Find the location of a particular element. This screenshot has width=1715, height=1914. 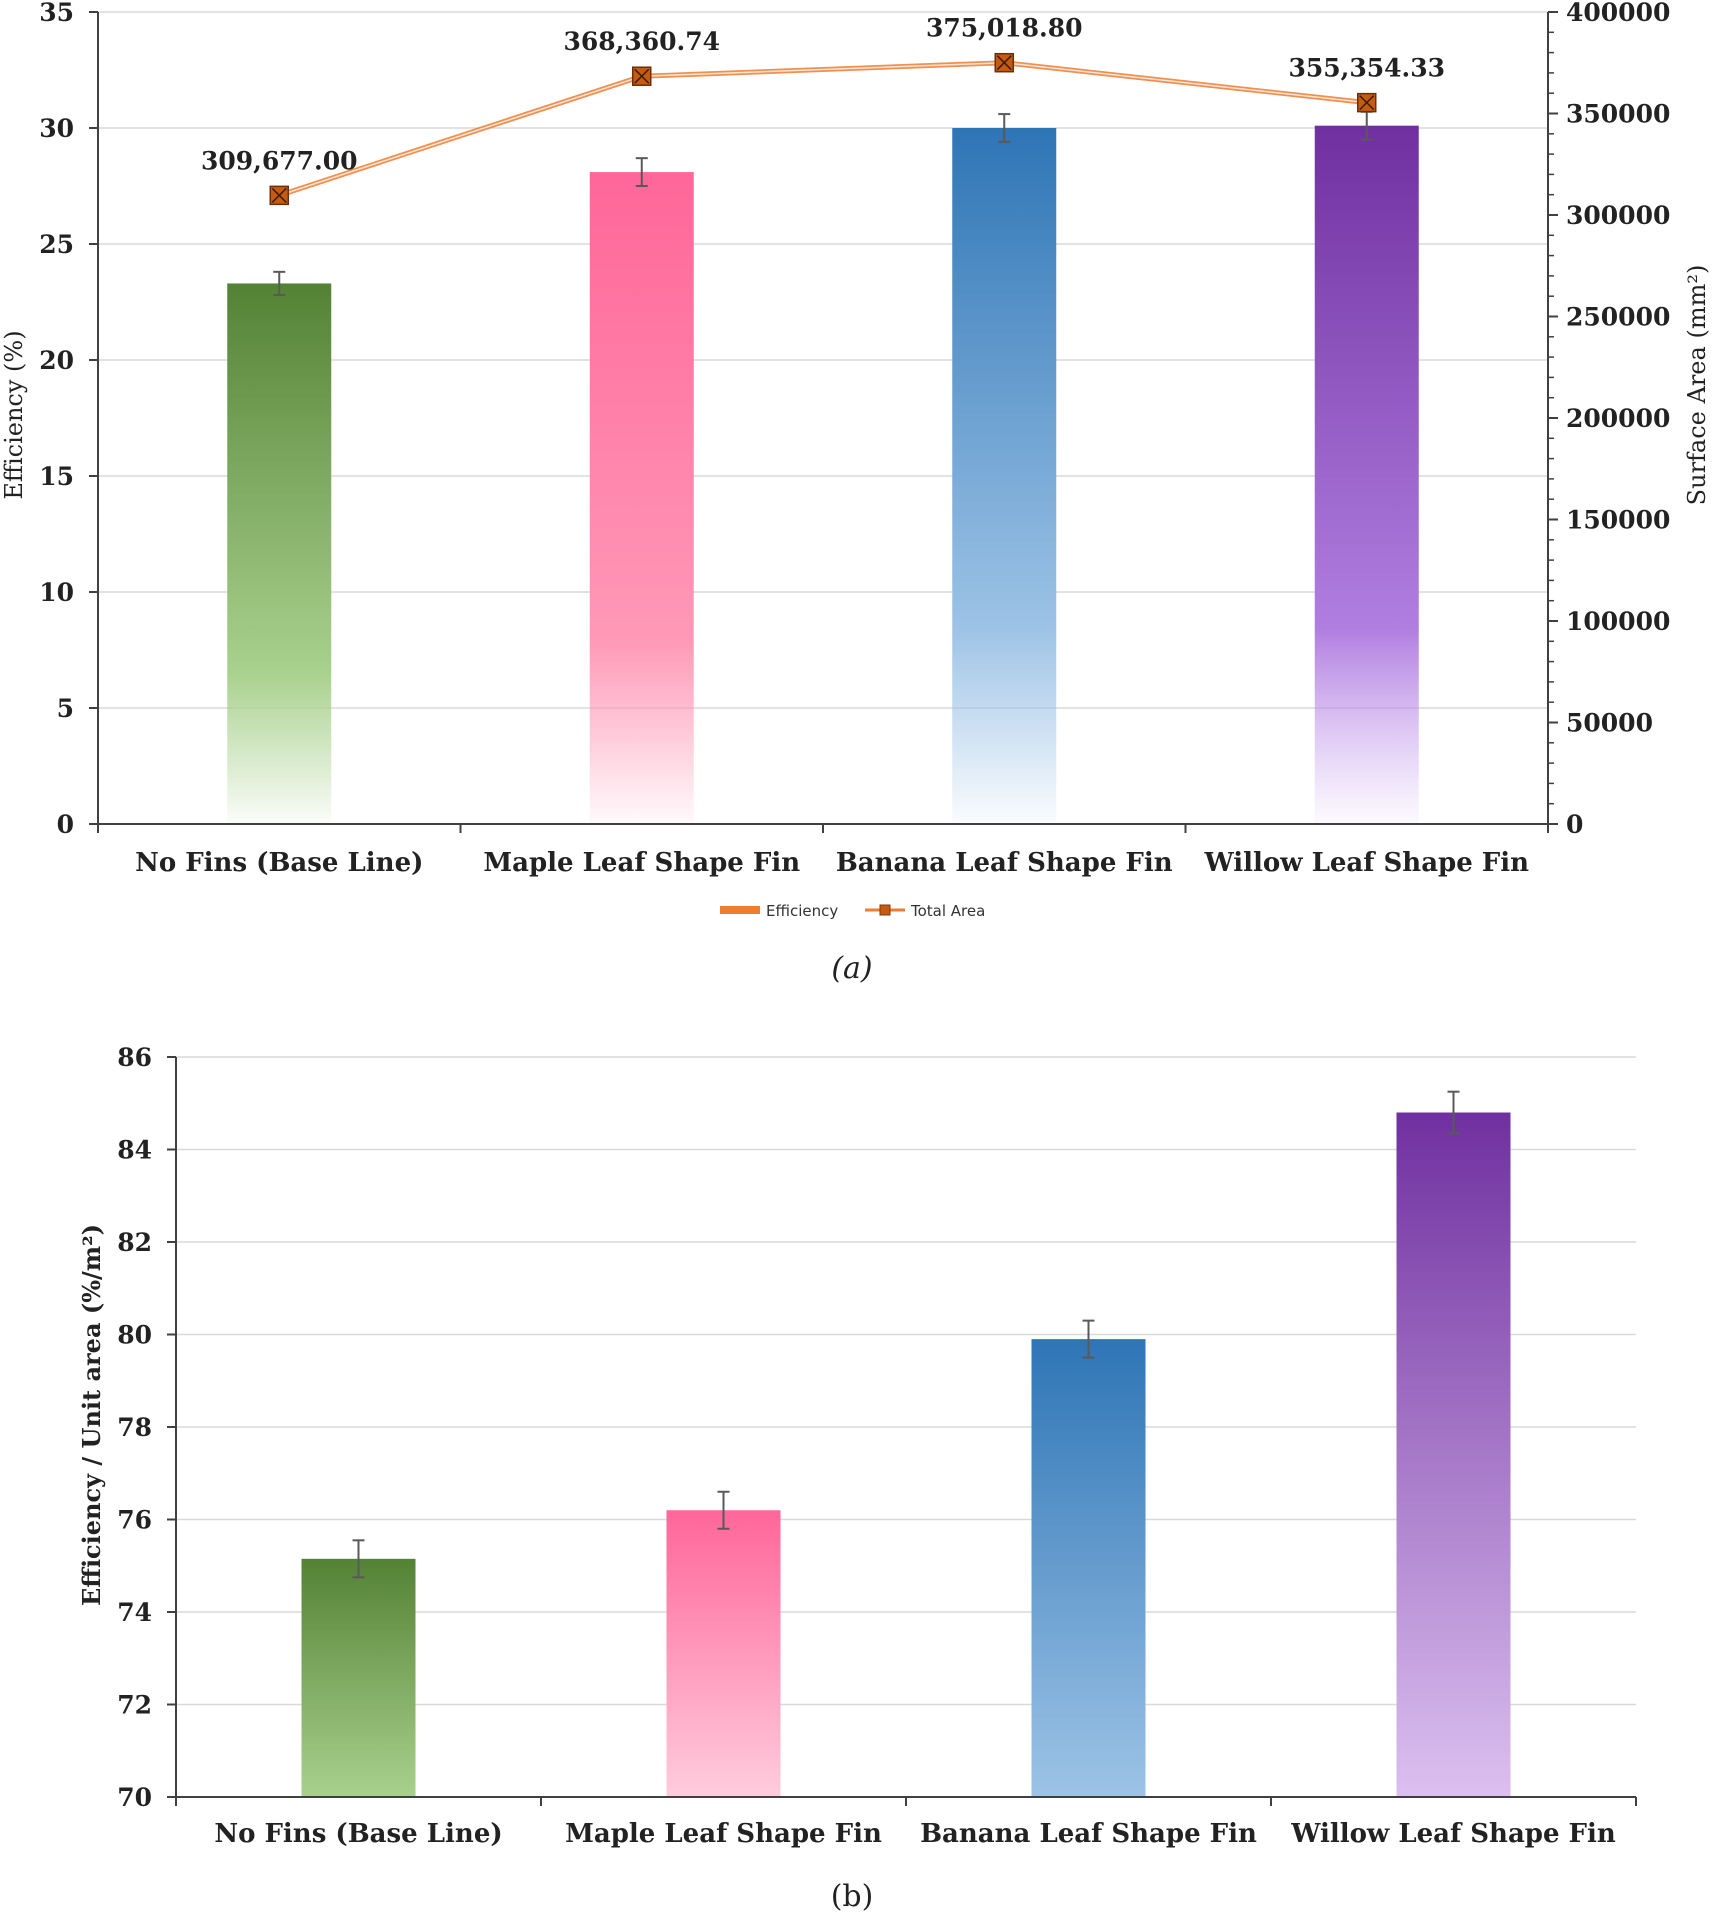

y-tick-label: 72 is located at coordinates (134, 1705).